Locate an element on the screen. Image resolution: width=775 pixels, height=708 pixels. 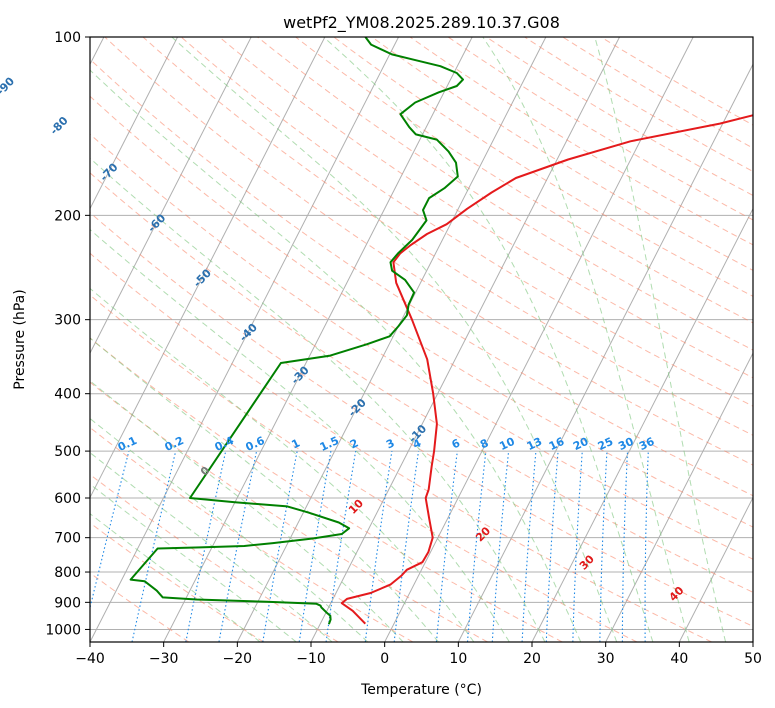
x-tick-label: −10 is located at coordinates (311, 659).